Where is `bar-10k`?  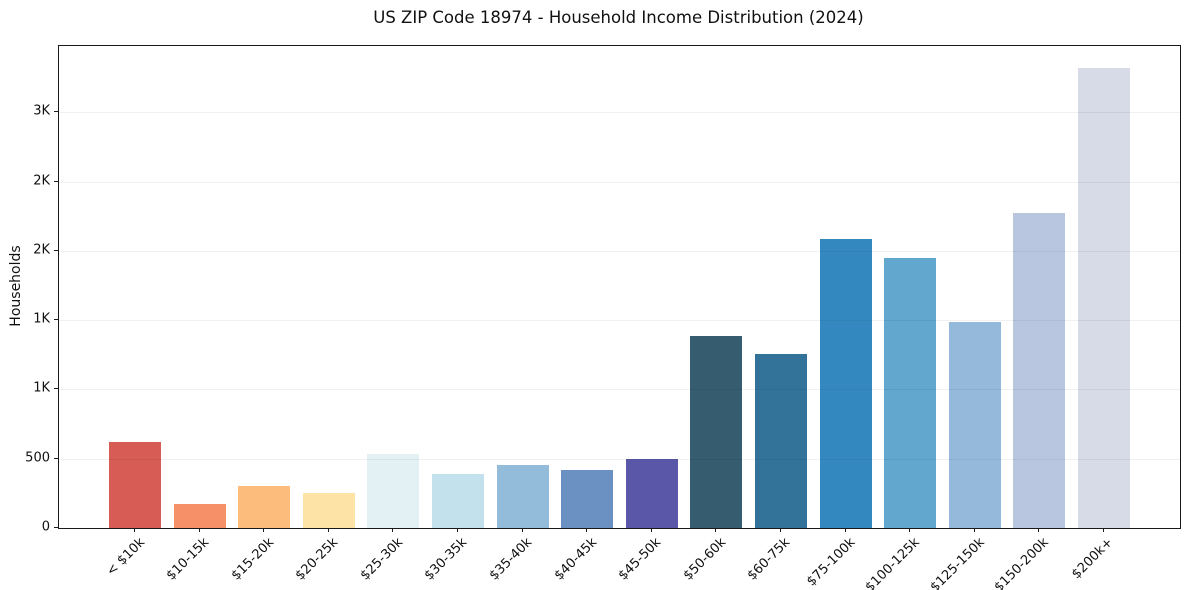 bar-10k is located at coordinates (135, 485).